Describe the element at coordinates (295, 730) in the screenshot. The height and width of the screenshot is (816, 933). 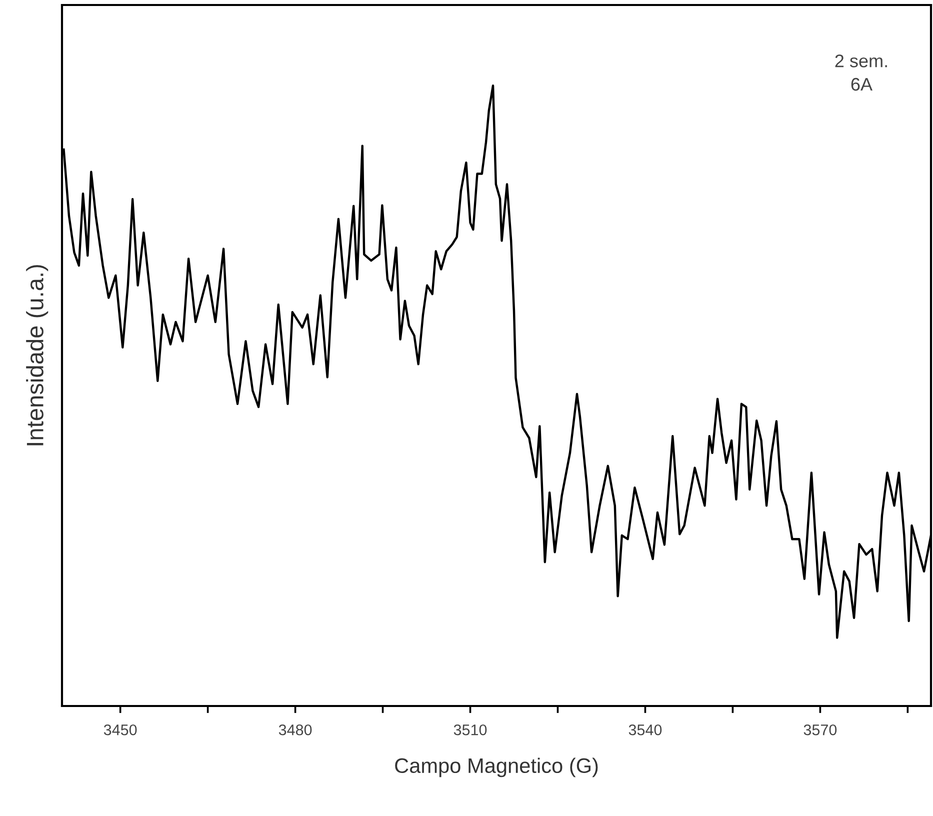
I see `x-tick-label: 3480` at that location.